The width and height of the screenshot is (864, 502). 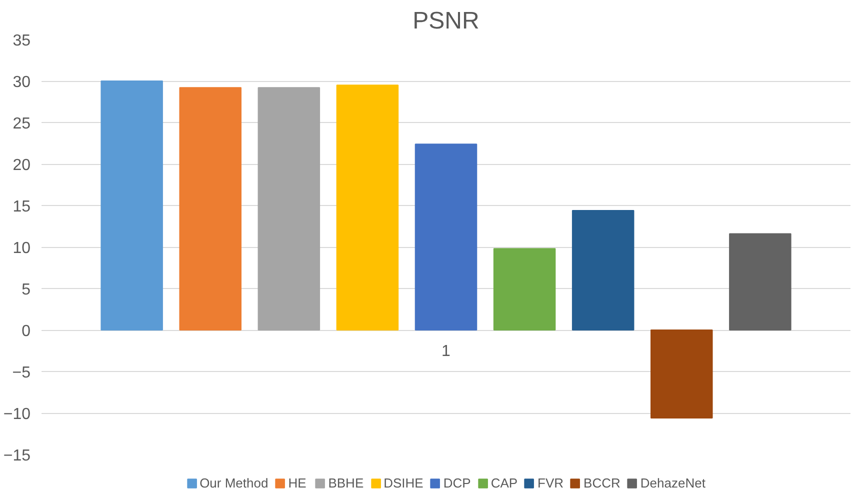 What do you see at coordinates (446, 351) in the screenshot?
I see `x-tick-label: 1` at bounding box center [446, 351].